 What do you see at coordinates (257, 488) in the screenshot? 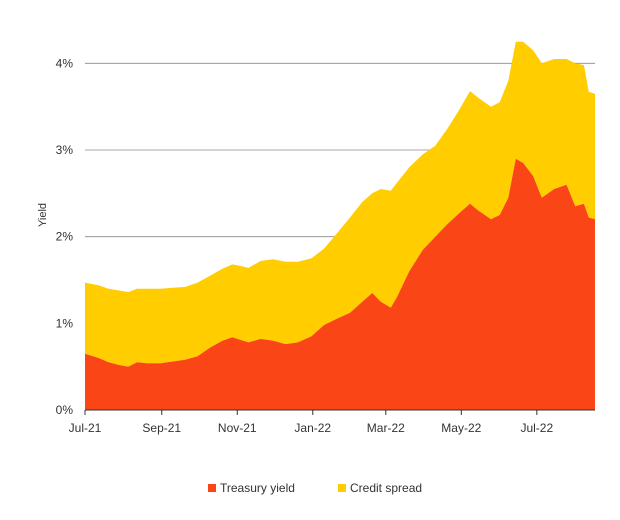
I see `legend-label: Treasury yield` at bounding box center [257, 488].